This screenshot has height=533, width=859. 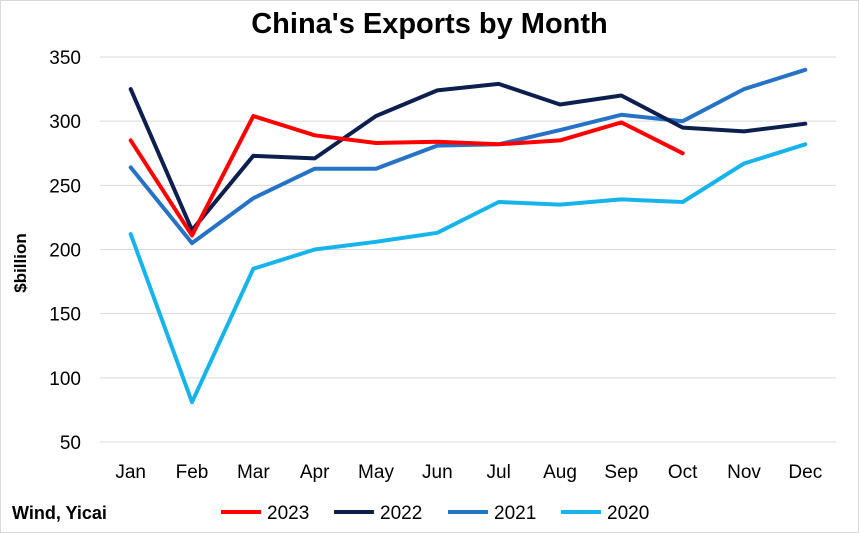 What do you see at coordinates (288, 513) in the screenshot?
I see `legend-label-2023: 2023` at bounding box center [288, 513].